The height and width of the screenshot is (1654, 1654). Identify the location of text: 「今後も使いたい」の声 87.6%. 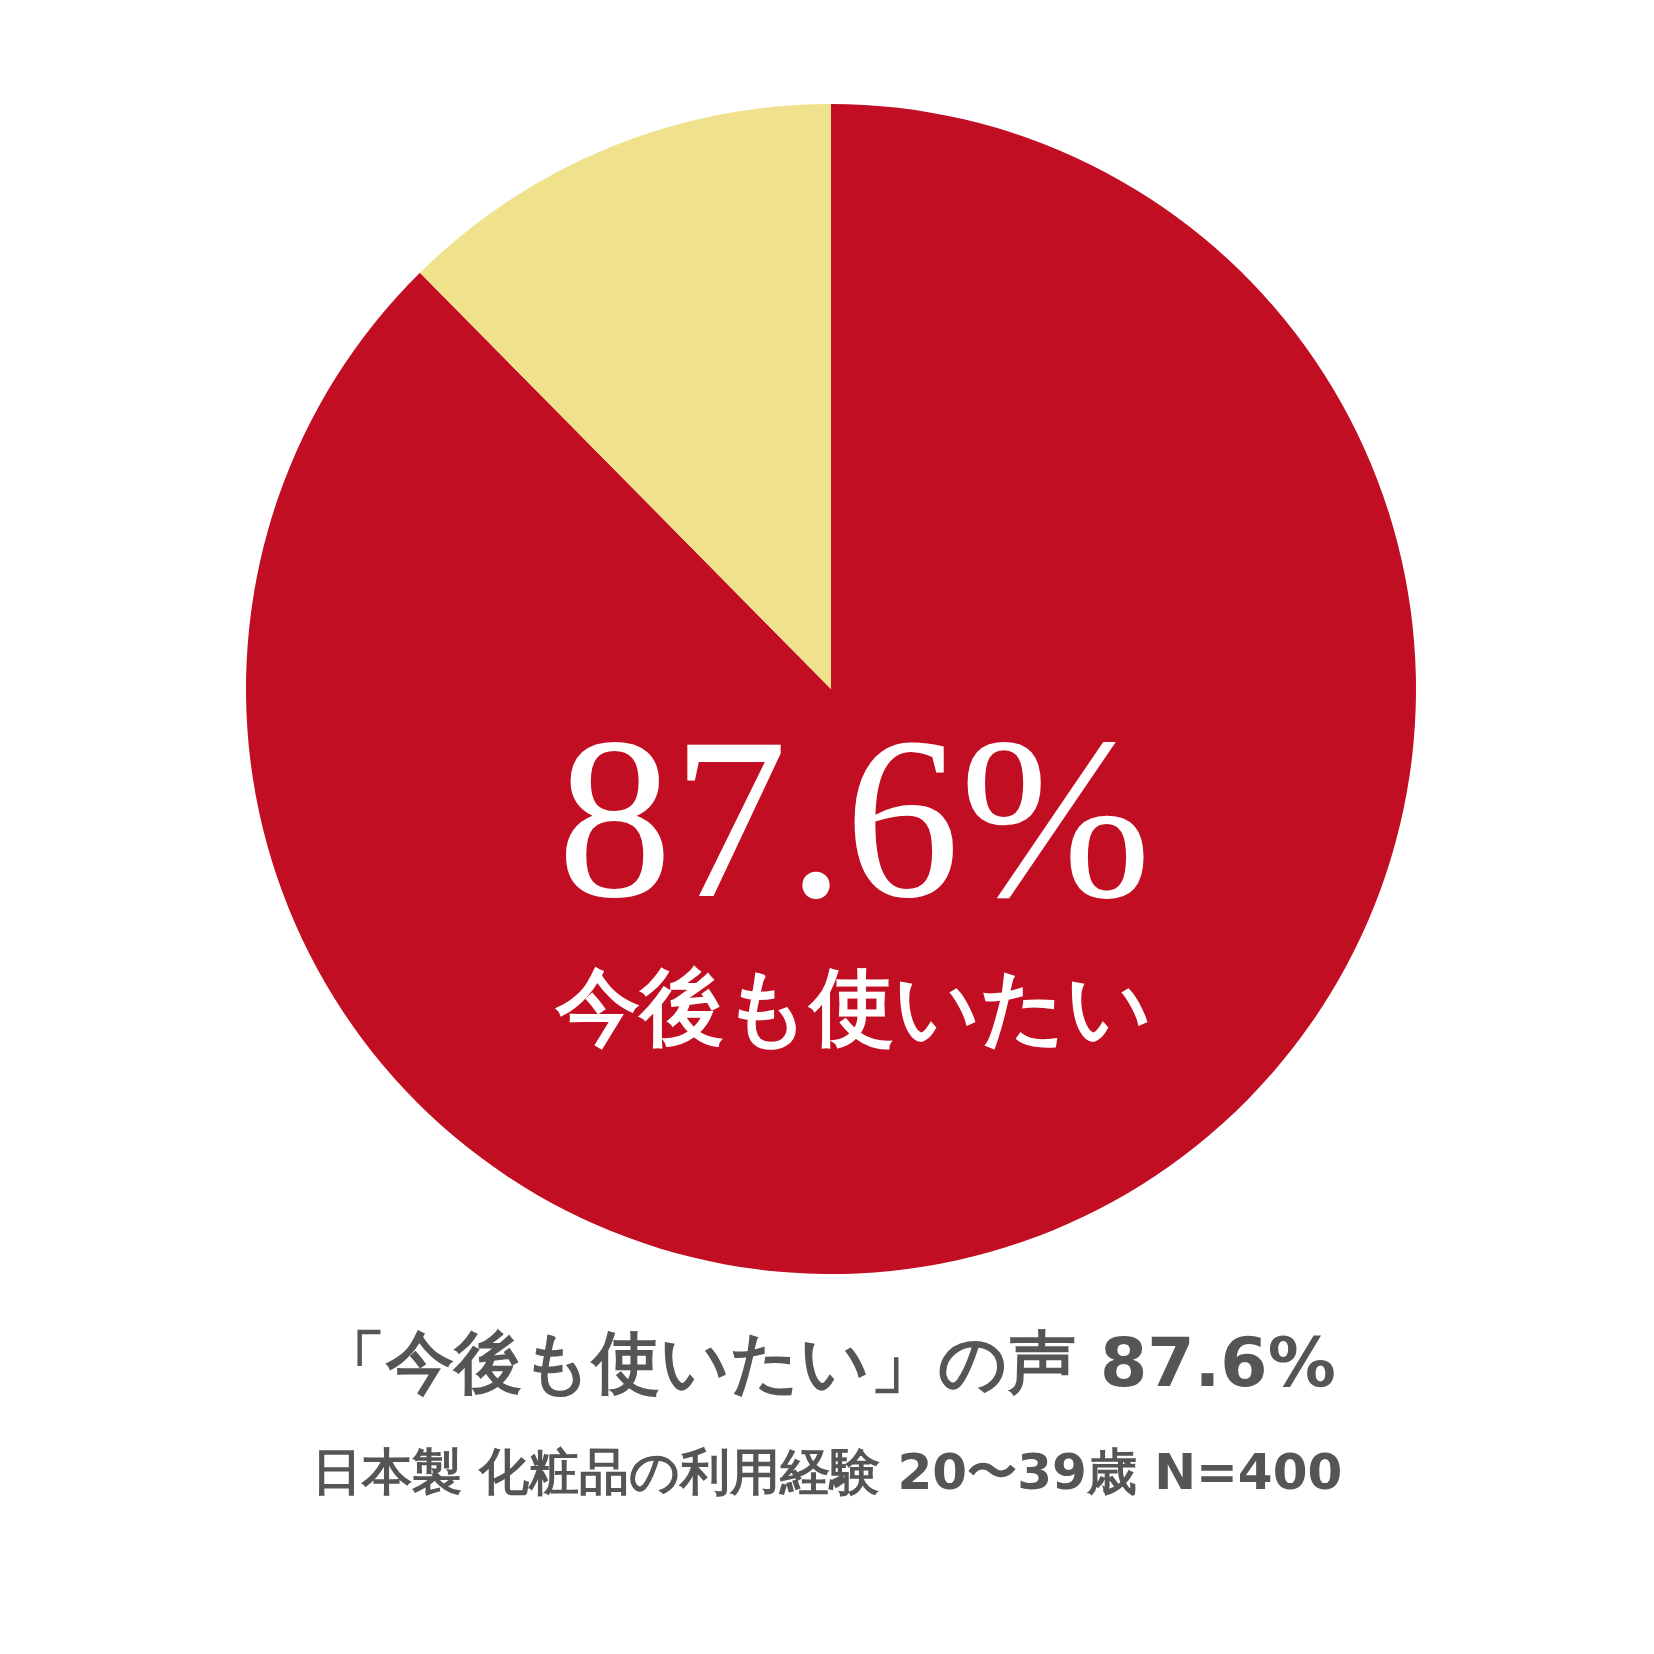
(827, 1363).